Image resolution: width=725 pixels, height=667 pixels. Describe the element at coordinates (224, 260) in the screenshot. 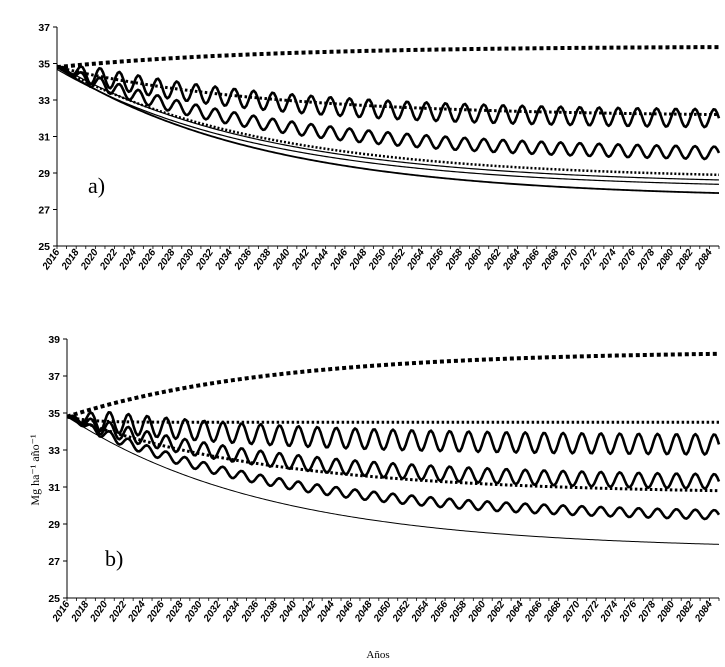

I see `x-tick-label: 2034` at that location.